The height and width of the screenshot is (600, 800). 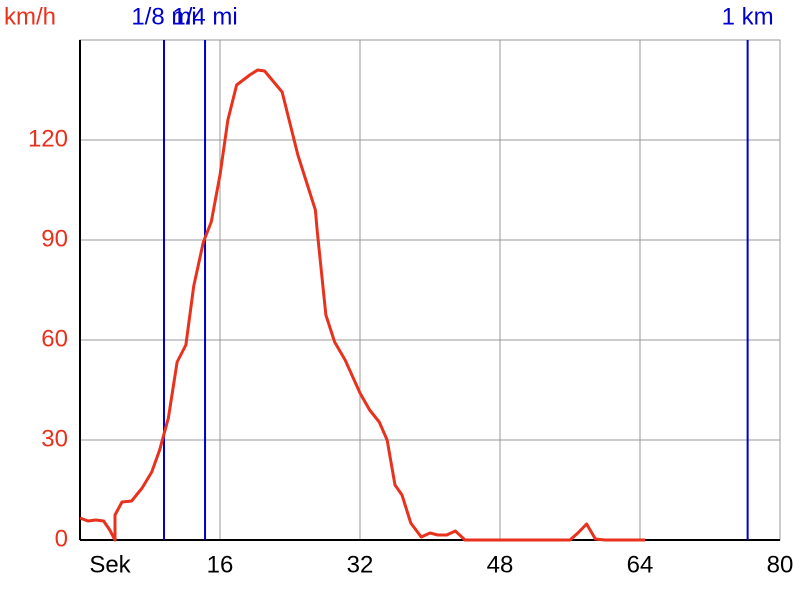 I want to click on y-tick-label: 60, so click(x=54, y=338).